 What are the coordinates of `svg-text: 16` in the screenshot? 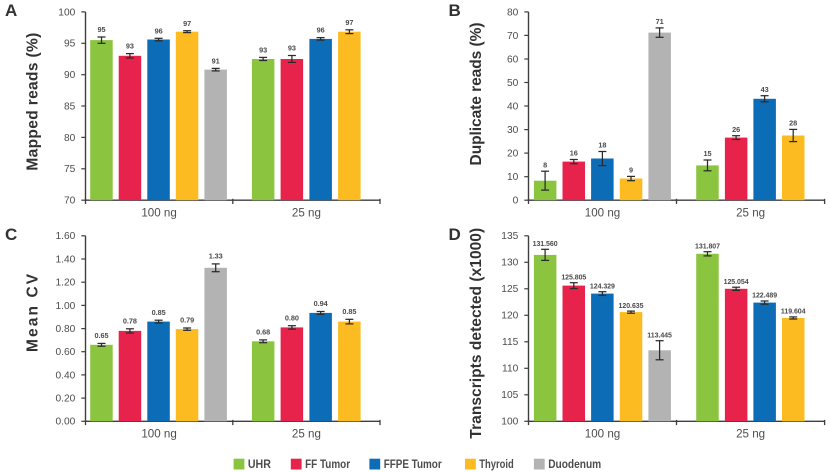 It's located at (574, 153).